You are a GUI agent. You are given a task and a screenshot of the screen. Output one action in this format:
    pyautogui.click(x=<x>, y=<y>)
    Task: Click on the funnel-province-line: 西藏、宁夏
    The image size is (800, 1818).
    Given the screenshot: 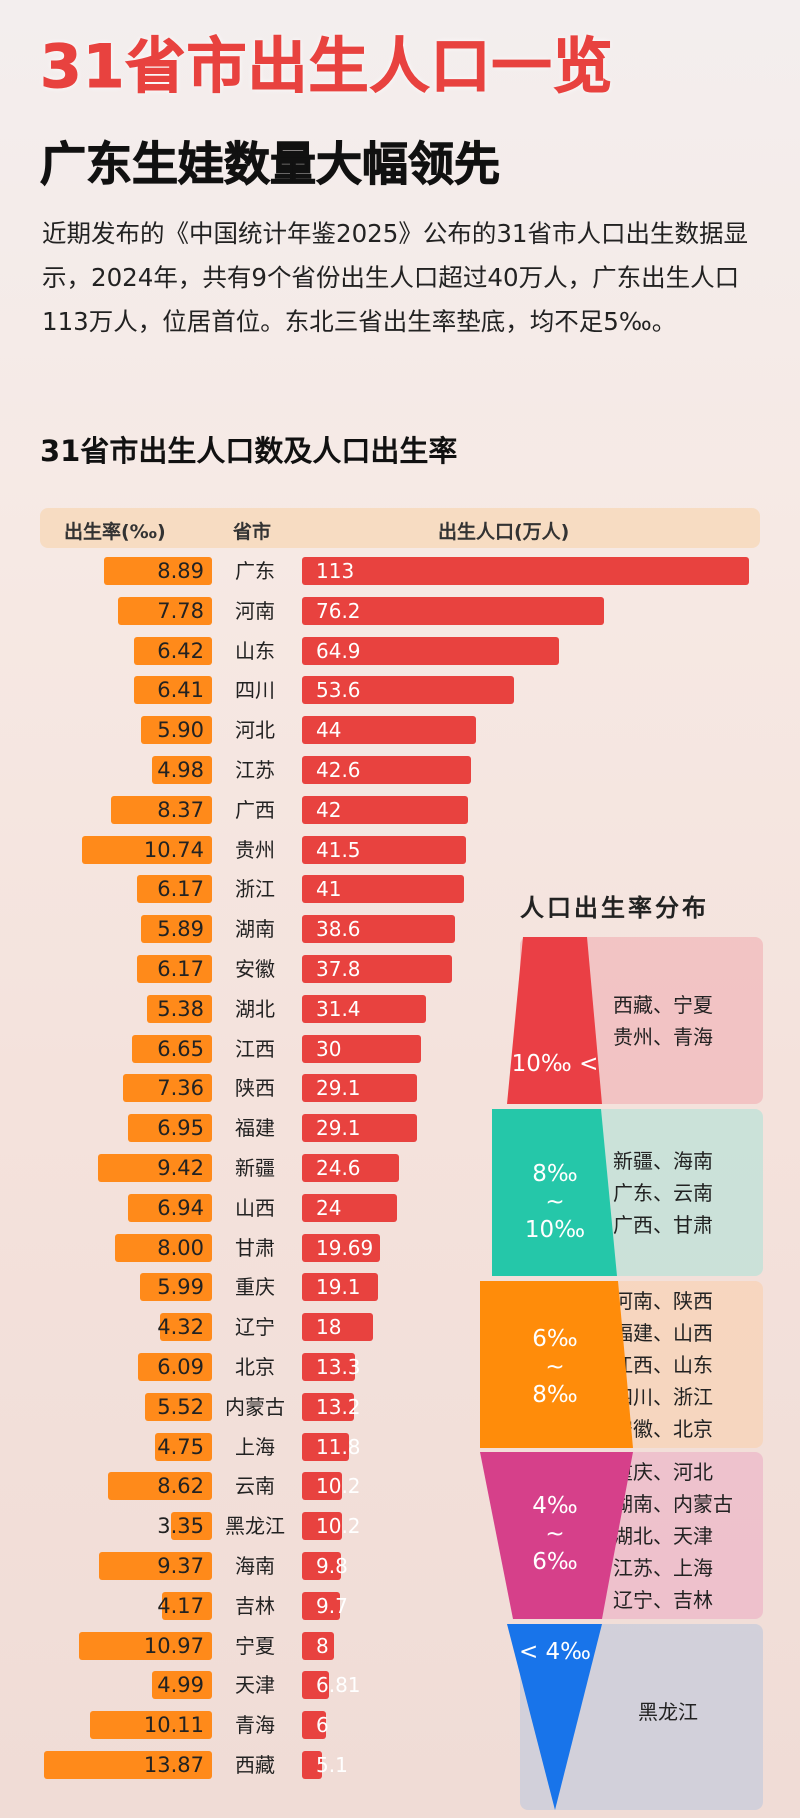 What is the action you would take?
    pyautogui.click(x=663, y=1004)
    